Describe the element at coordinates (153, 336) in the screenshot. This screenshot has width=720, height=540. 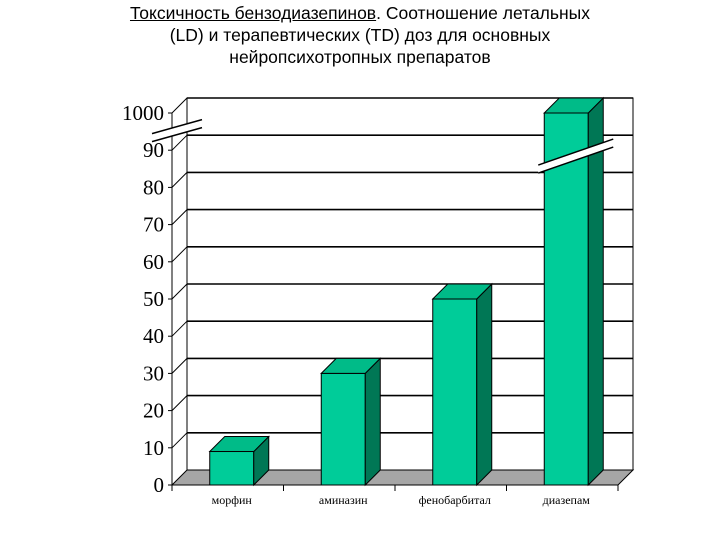
I see `y-tick-label: 40` at that location.